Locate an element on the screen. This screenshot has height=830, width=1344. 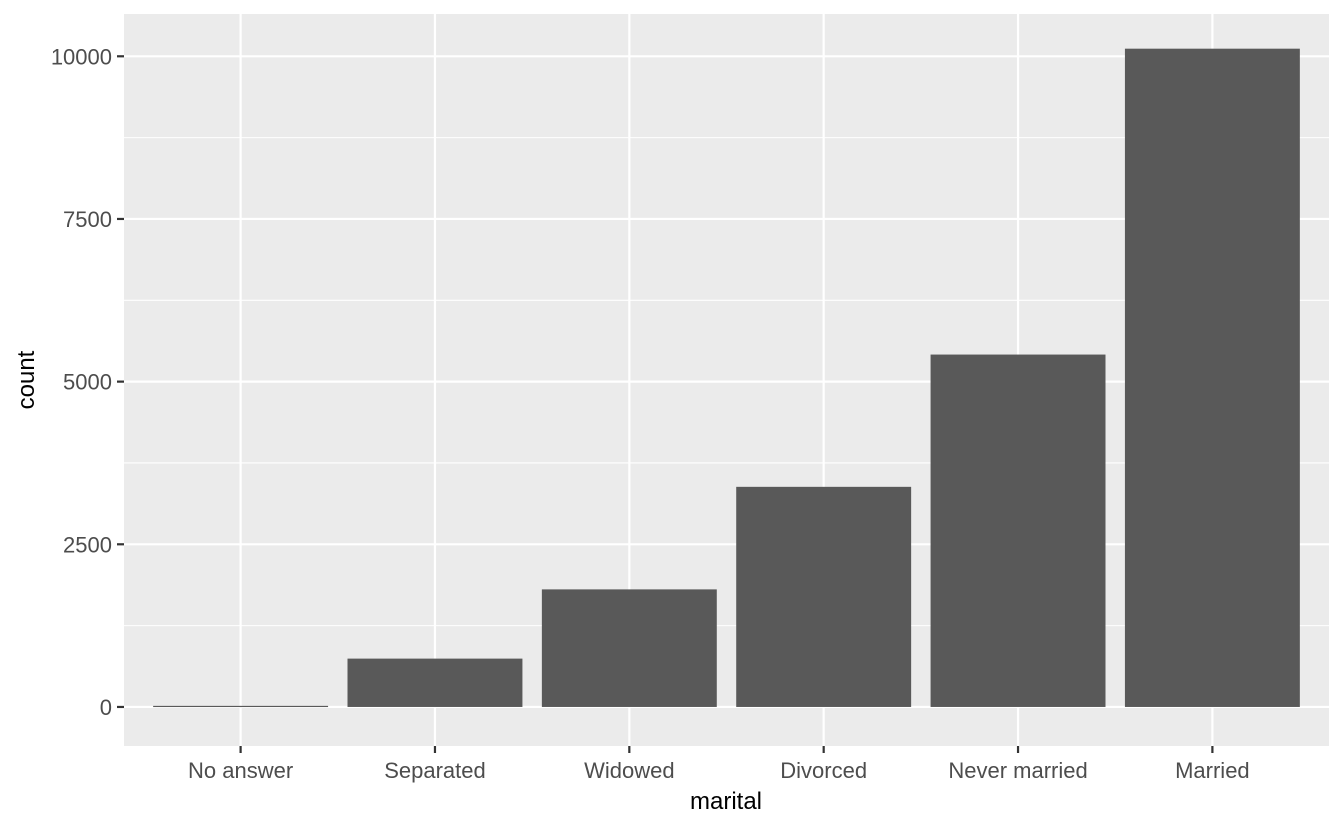
x-tick-label: No answer is located at coordinates (240, 770).